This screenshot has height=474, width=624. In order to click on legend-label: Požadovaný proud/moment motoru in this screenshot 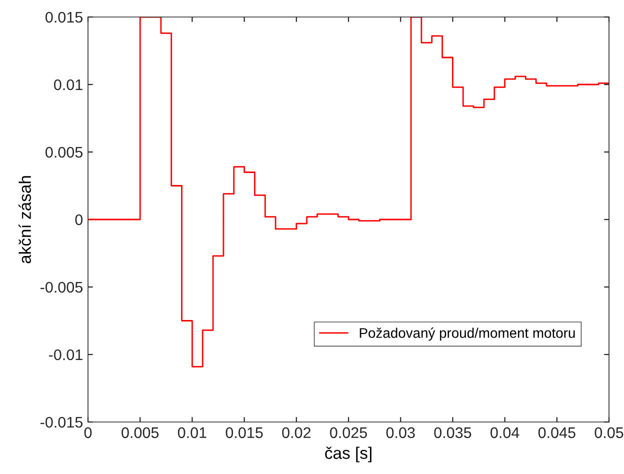, I will do `click(467, 334)`.